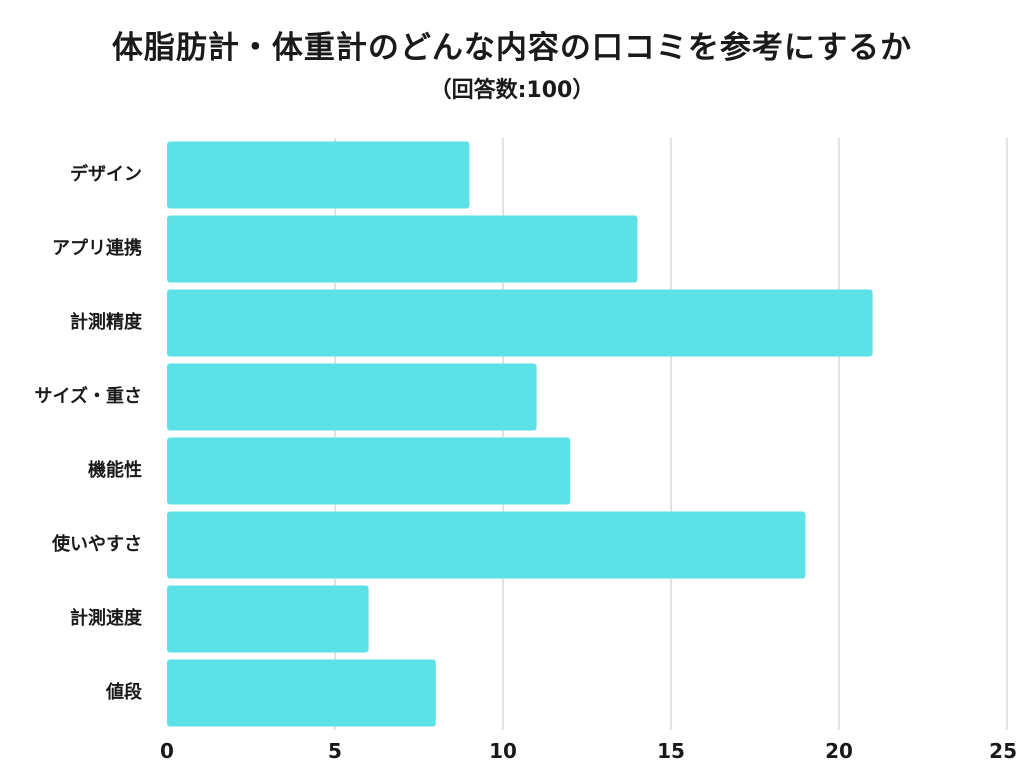  I want to click on x-tick-label: 10, so click(503, 751).